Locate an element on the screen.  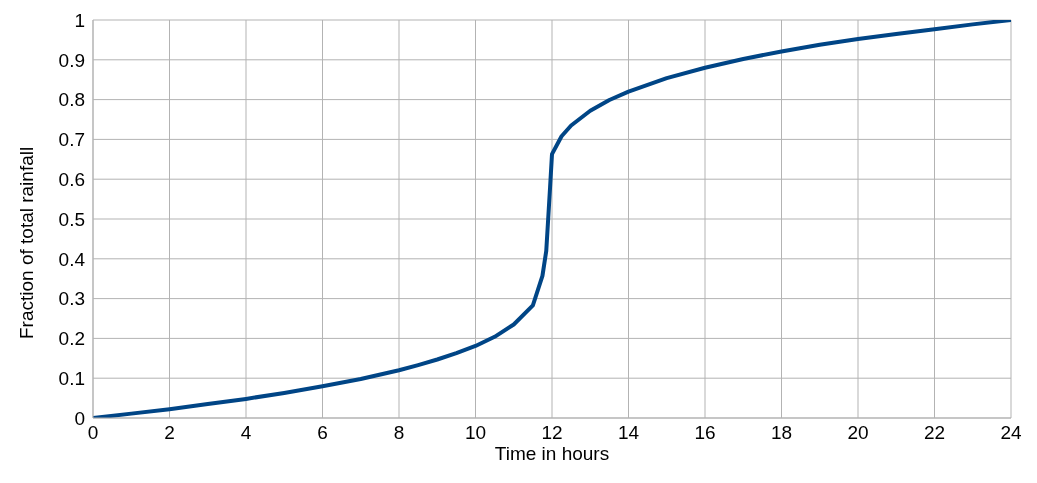
x-tick-label: 8 is located at coordinates (399, 433).